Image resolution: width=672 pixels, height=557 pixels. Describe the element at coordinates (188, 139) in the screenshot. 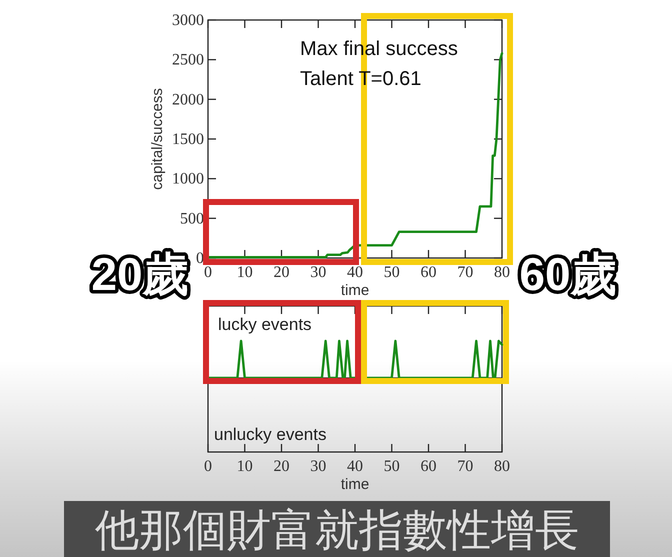

I see `y-tick-label: 1500` at that location.